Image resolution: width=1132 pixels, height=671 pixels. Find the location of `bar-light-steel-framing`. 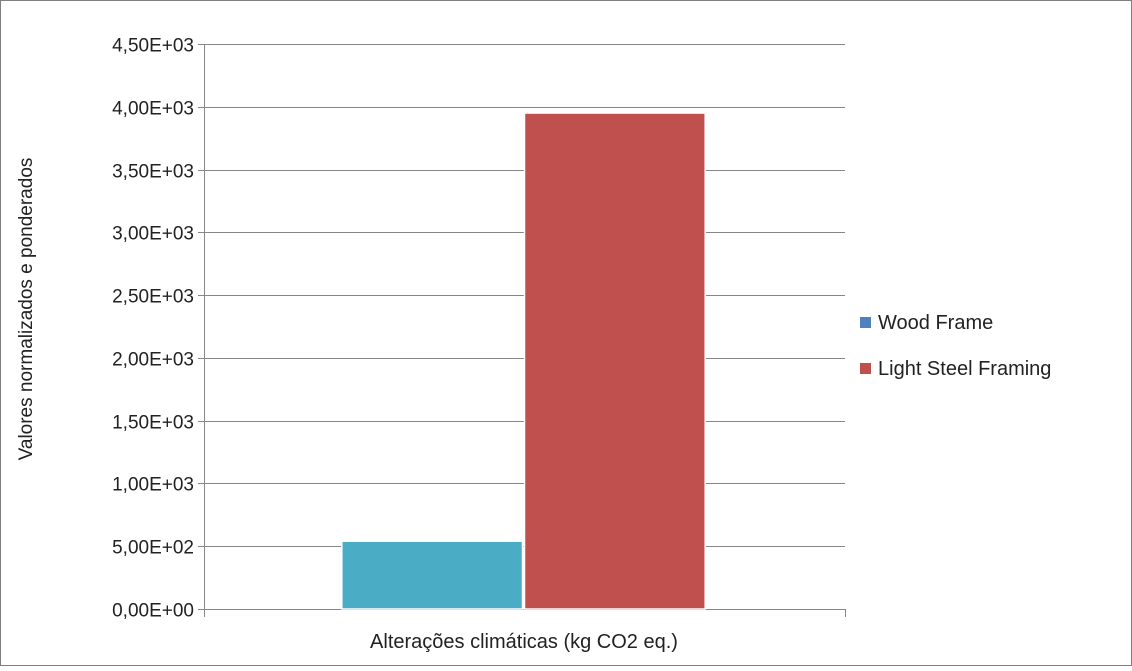

bar-light-steel-framing is located at coordinates (614, 361).